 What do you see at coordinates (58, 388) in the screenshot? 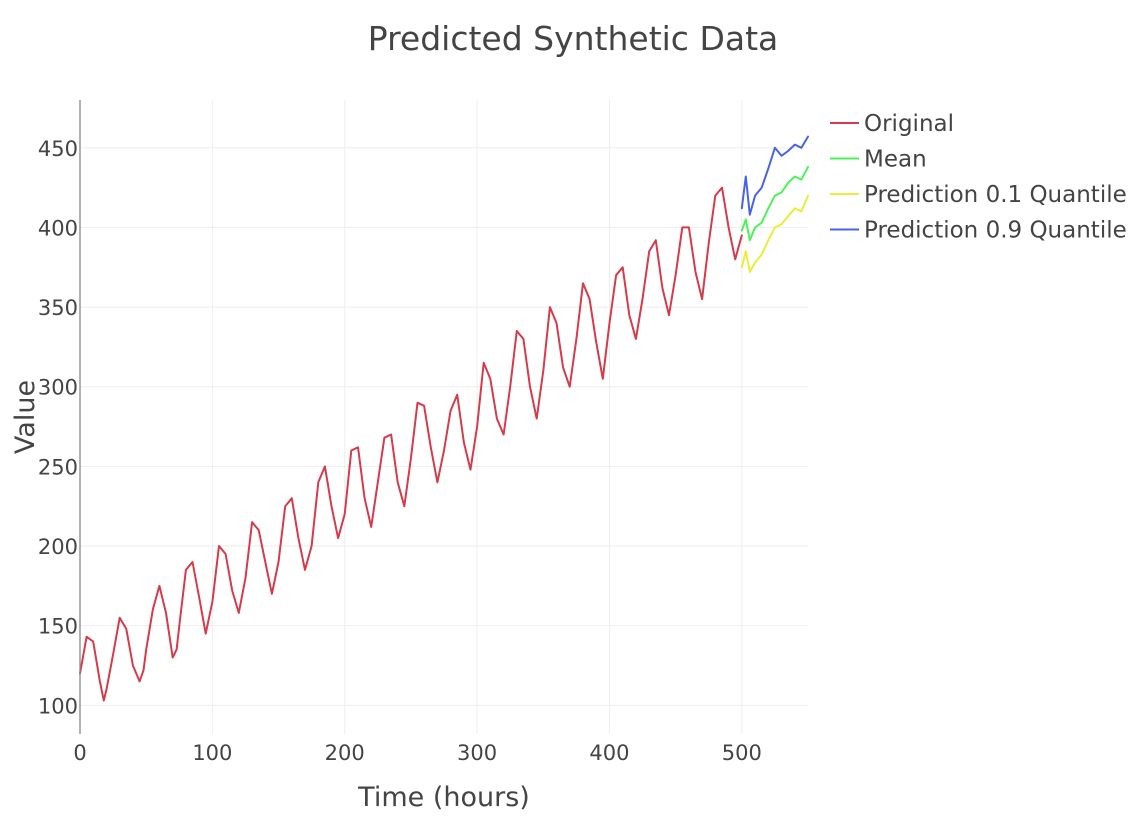
I see `y-tick-label: 300` at bounding box center [58, 388].